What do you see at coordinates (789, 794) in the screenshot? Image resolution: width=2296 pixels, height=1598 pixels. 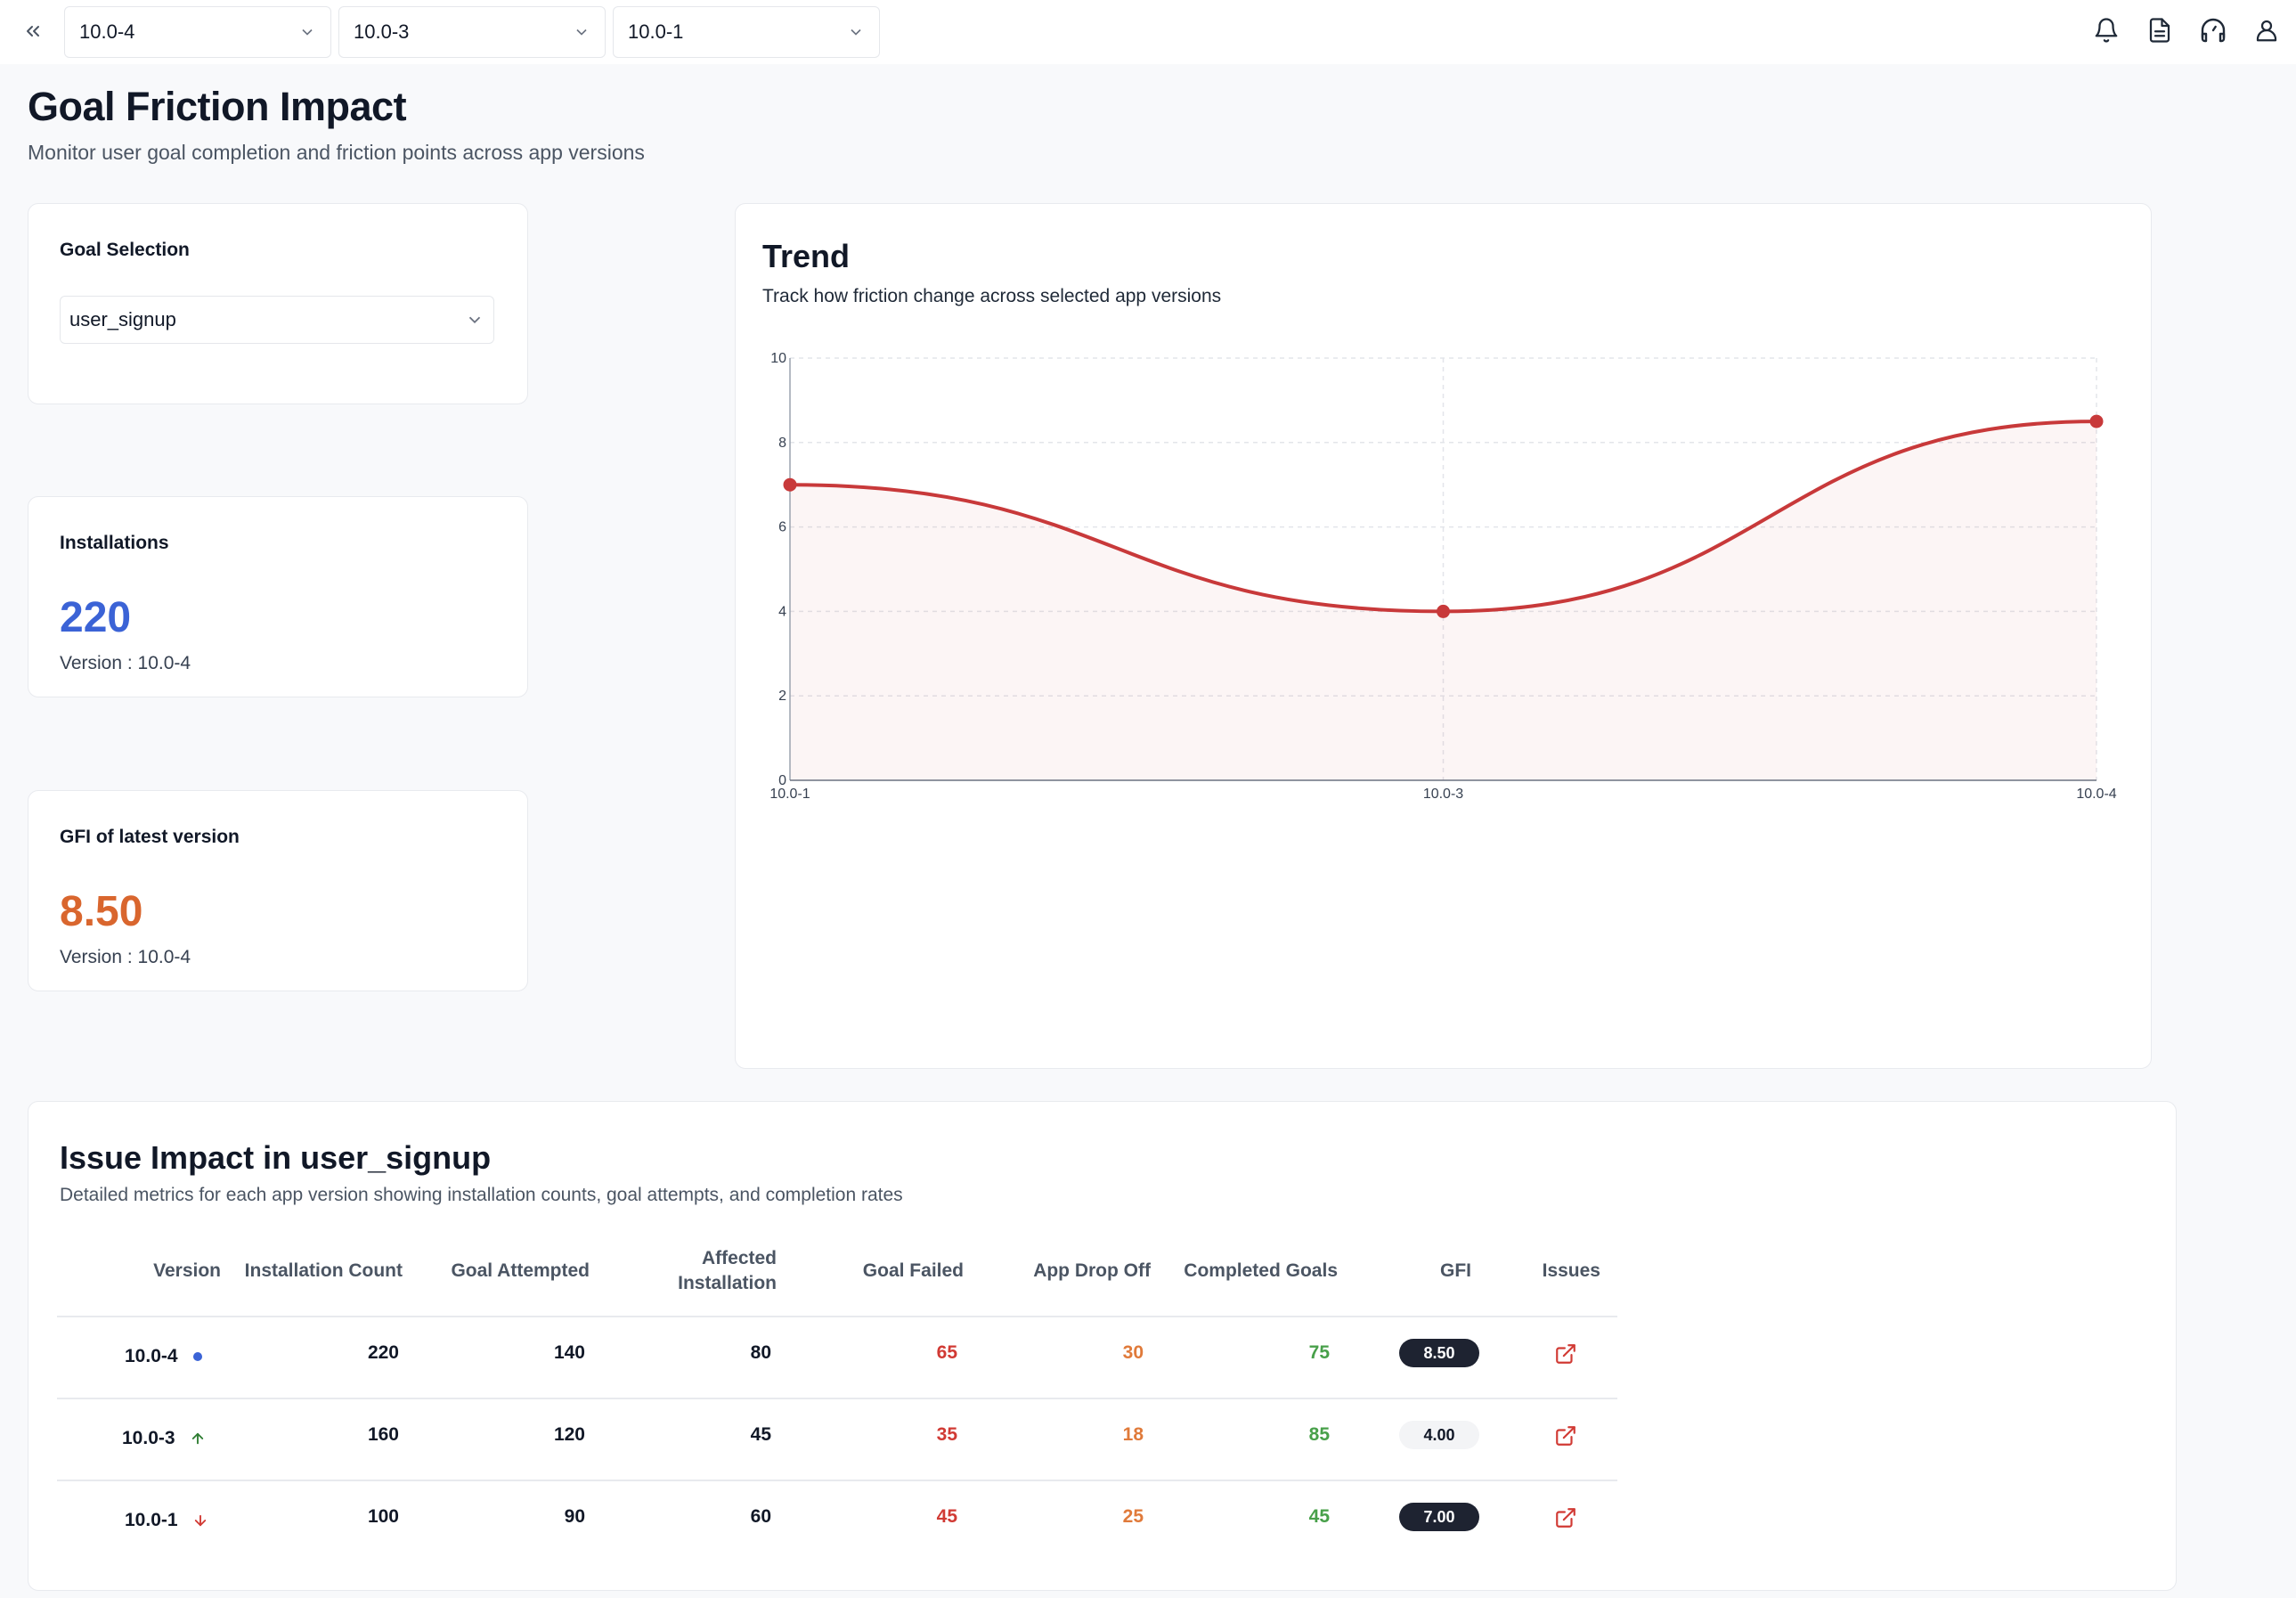 I see `x-tick-label: 10.0-1` at bounding box center [789, 794].